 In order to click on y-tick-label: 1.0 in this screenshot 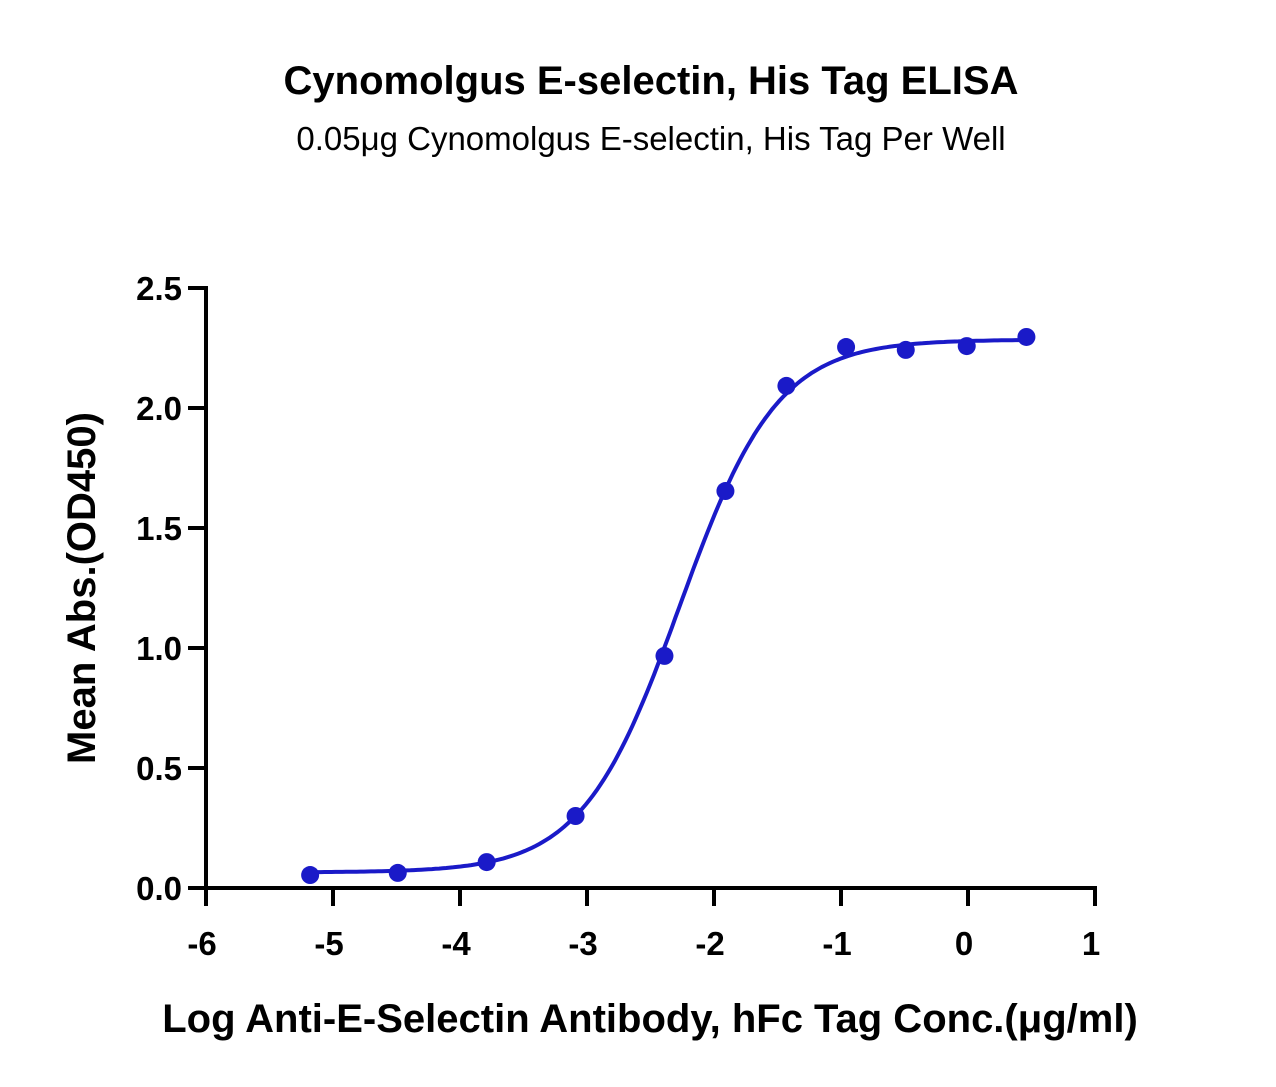, I will do `click(159, 648)`.